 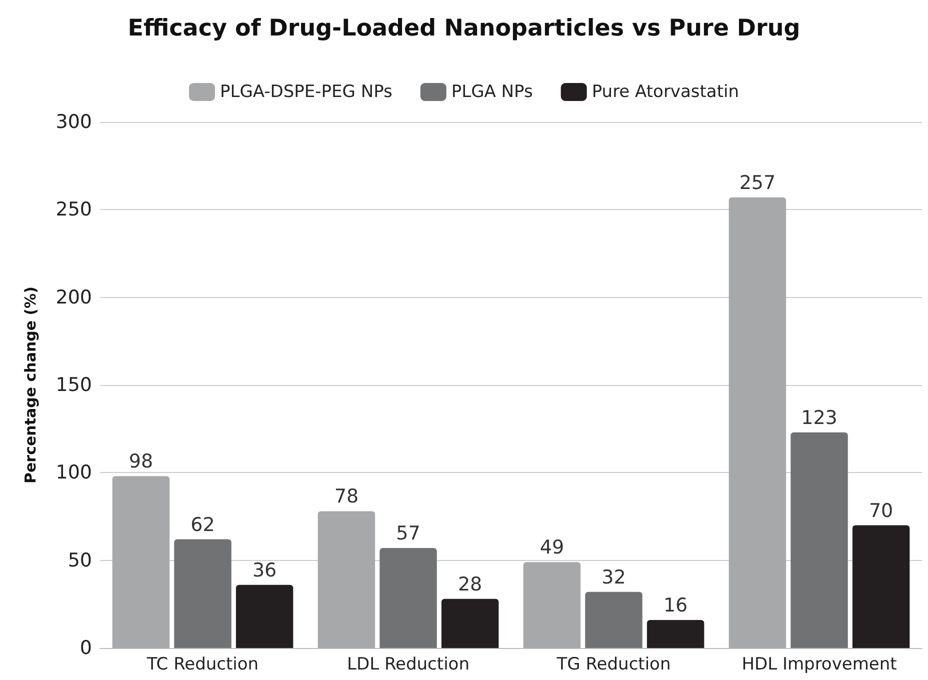 I want to click on x-tick-label: TG Reduction, so click(x=613, y=664).